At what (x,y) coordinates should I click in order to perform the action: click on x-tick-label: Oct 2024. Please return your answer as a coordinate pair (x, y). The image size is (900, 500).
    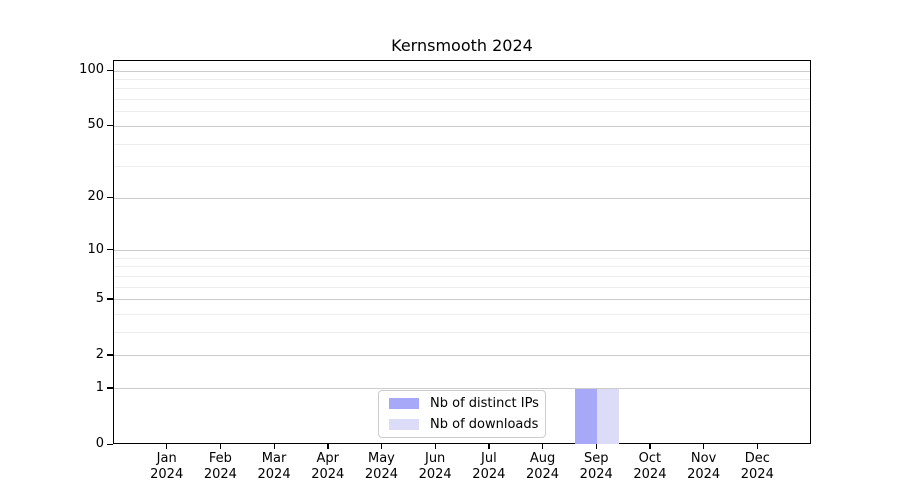
    Looking at the image, I should click on (650, 466).